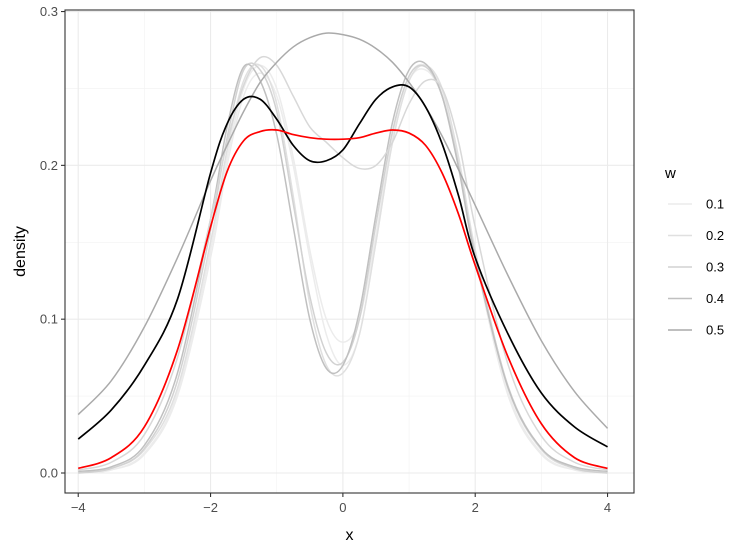 This screenshot has width=747, height=553. I want to click on legend-items: 0.1 0.2 0.3 0.4 0.5, so click(696, 267).